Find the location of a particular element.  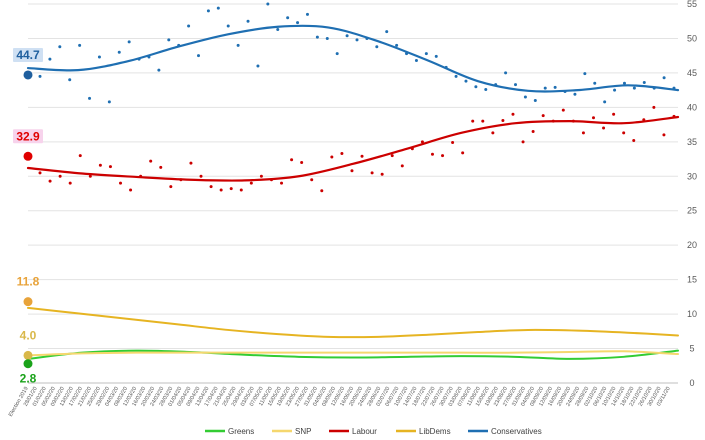

start-marker-greens is located at coordinates (28, 364).